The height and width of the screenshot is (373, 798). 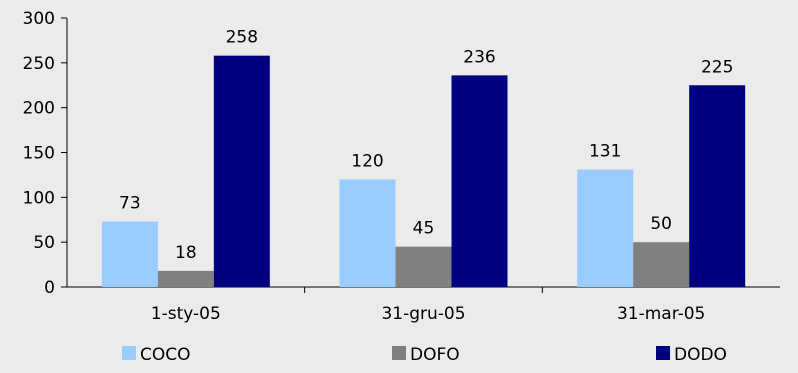 What do you see at coordinates (424, 229) in the screenshot?
I see `data-label: 45` at bounding box center [424, 229].